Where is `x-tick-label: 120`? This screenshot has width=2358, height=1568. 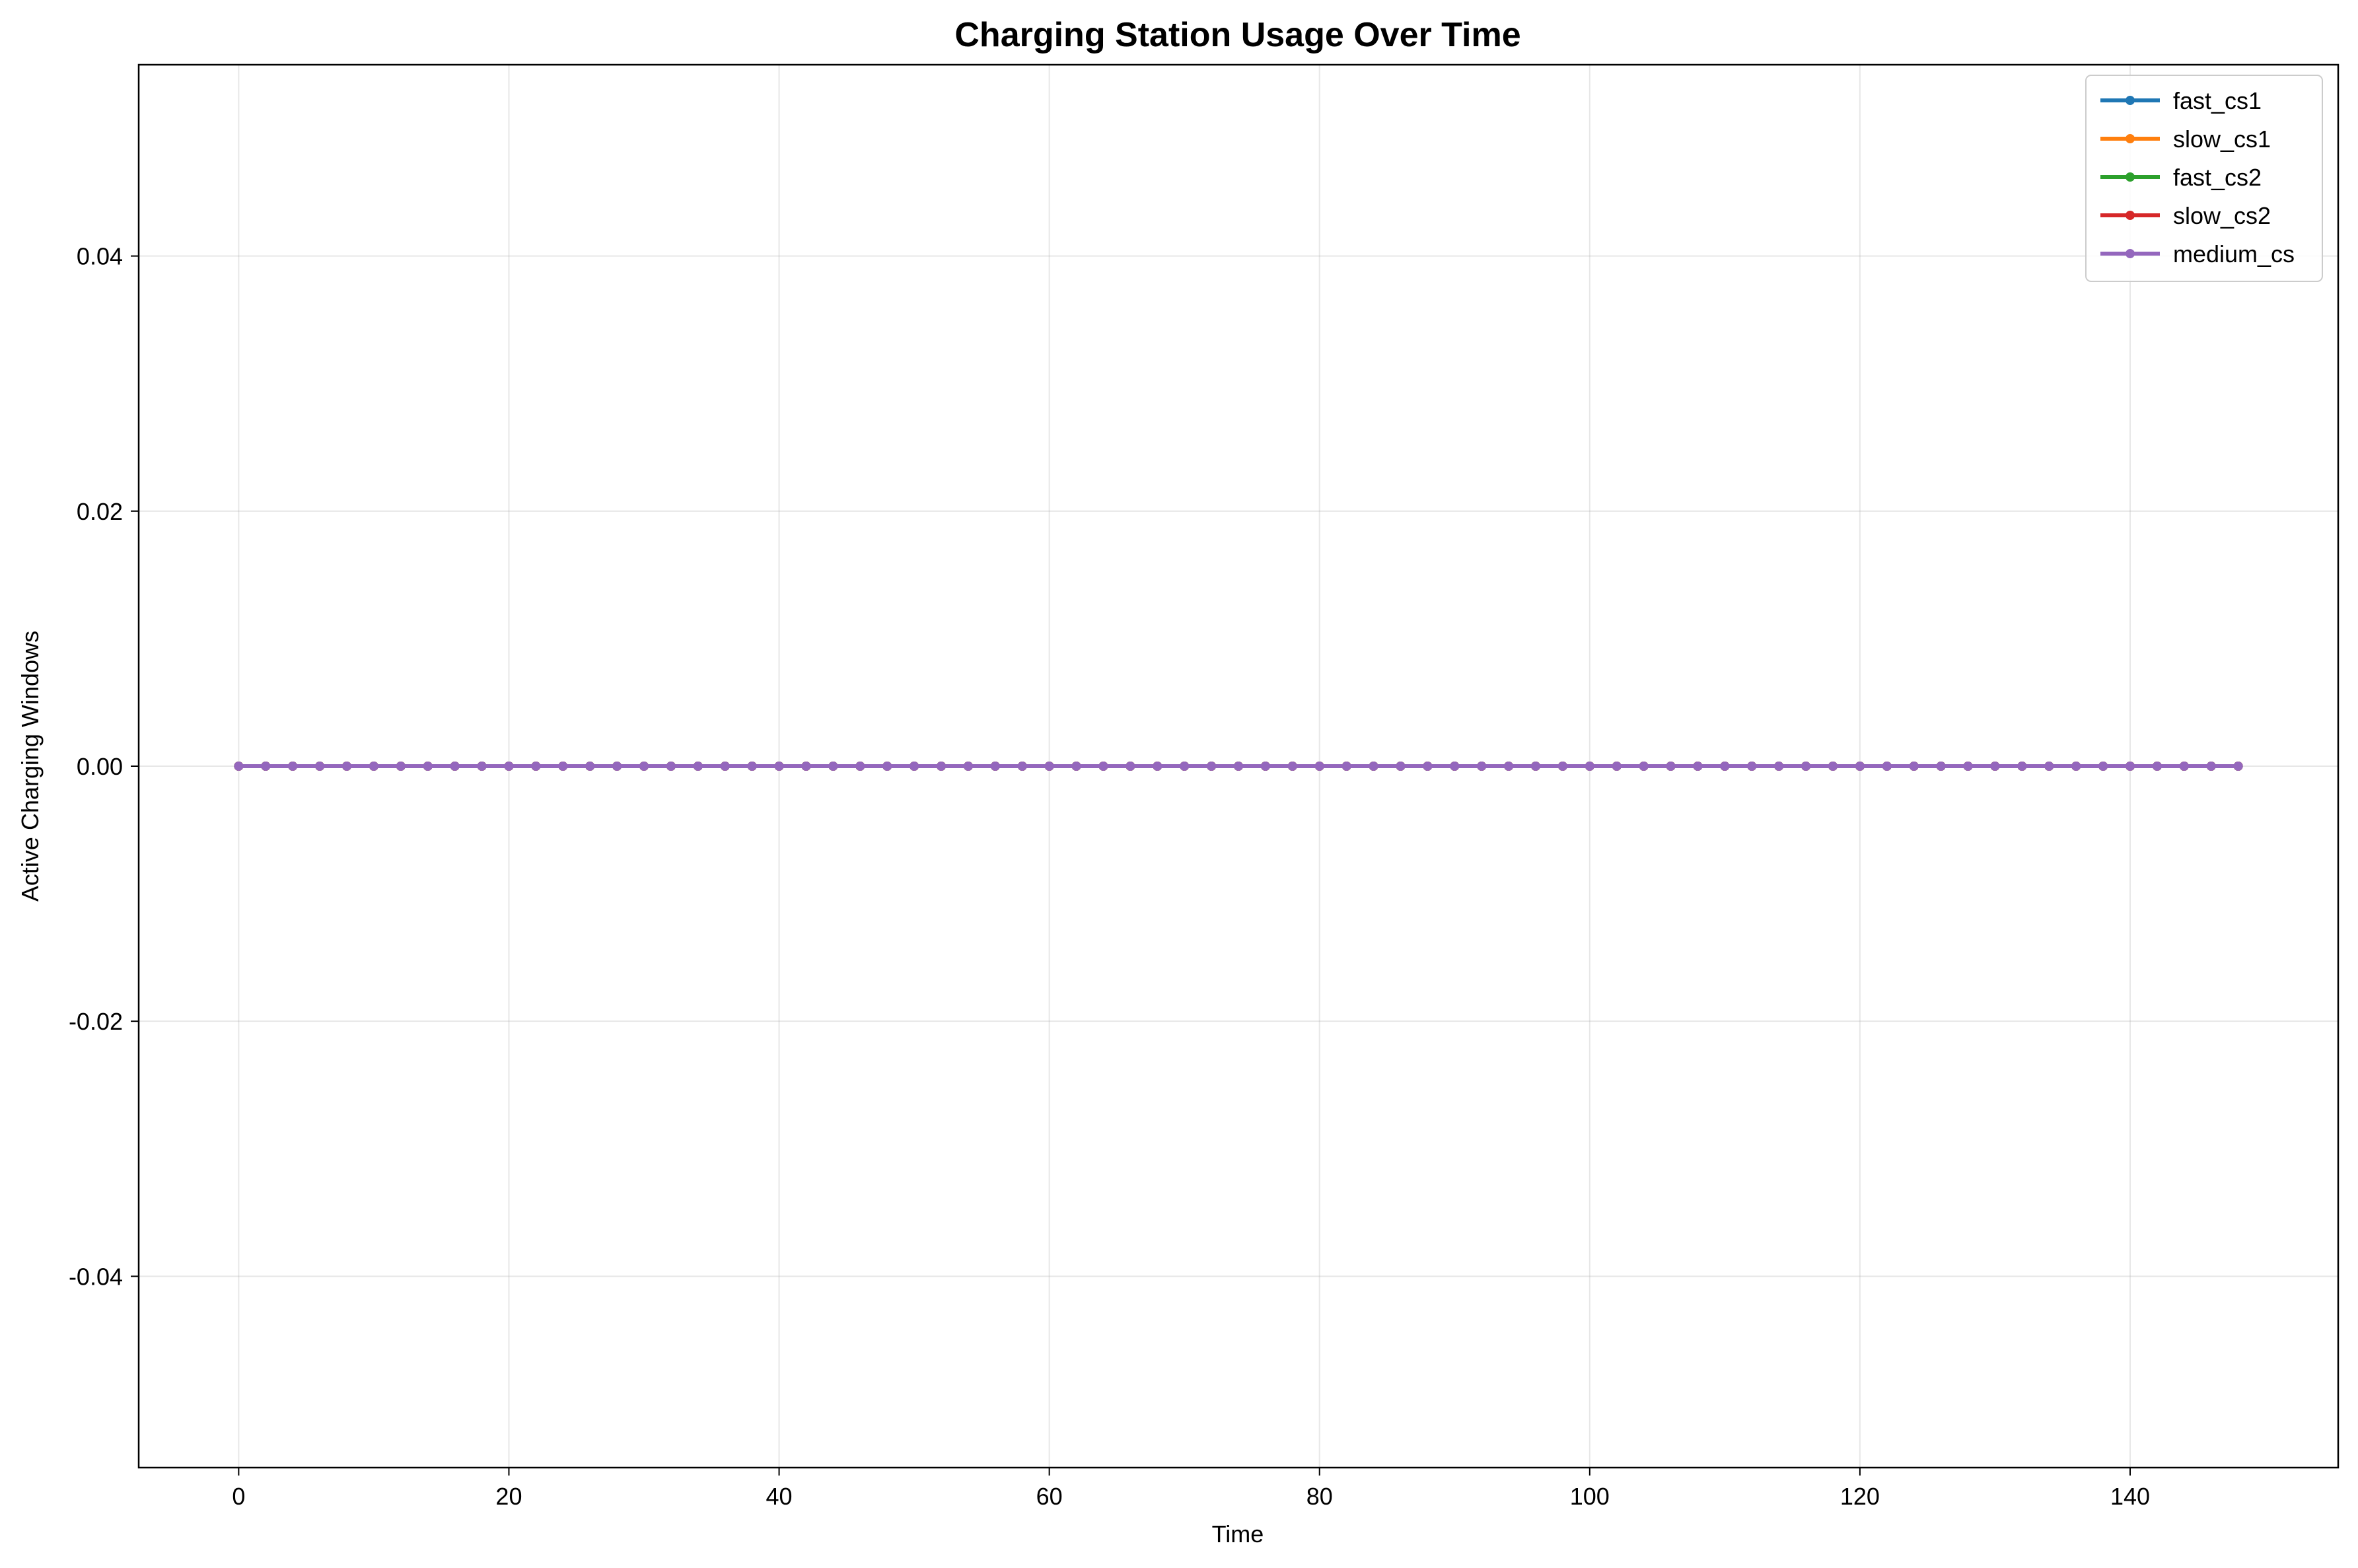 x-tick-label: 120 is located at coordinates (1860, 1496).